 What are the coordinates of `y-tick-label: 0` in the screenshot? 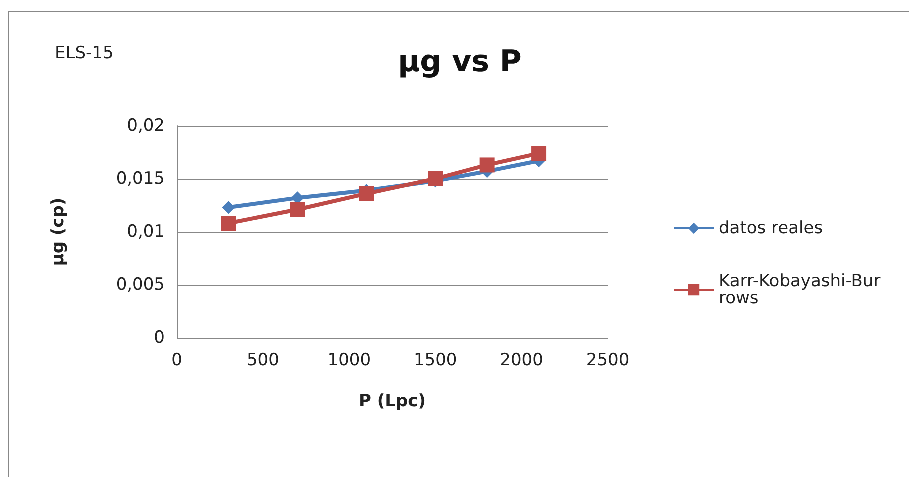 It's located at (159, 338).